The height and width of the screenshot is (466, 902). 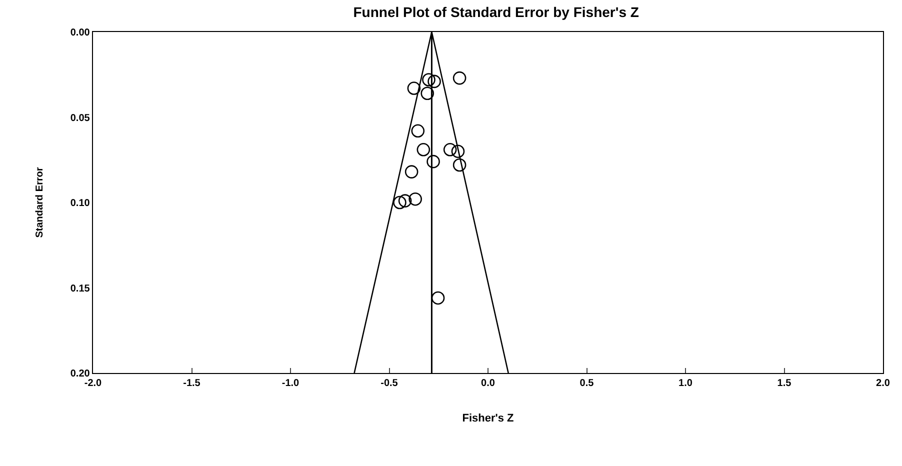 What do you see at coordinates (80, 33) in the screenshot?
I see `y-tick-label: 0.00` at bounding box center [80, 33].